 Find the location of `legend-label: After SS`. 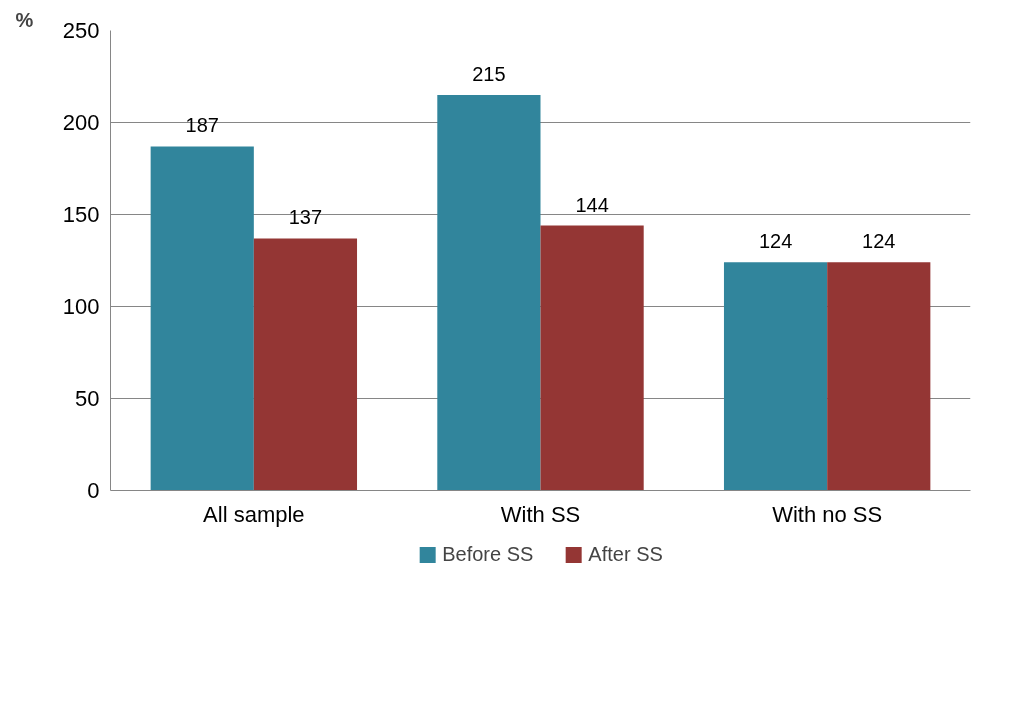

legend-label: After SS is located at coordinates (625, 554).